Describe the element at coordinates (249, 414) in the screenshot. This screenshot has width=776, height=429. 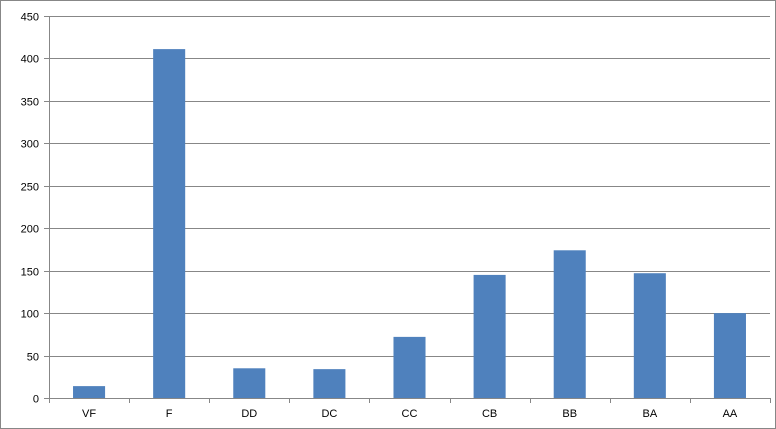
I see `x-tick-label: DD` at that location.